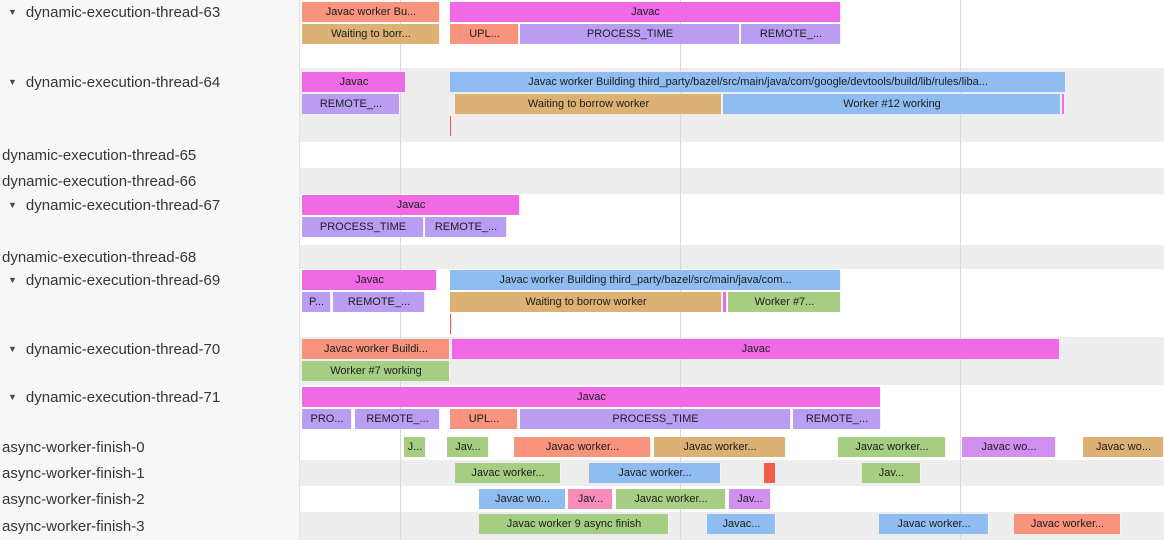 The image size is (1164, 540). Describe the element at coordinates (892, 104) in the screenshot. I see `slice: Worker #12 working` at that location.